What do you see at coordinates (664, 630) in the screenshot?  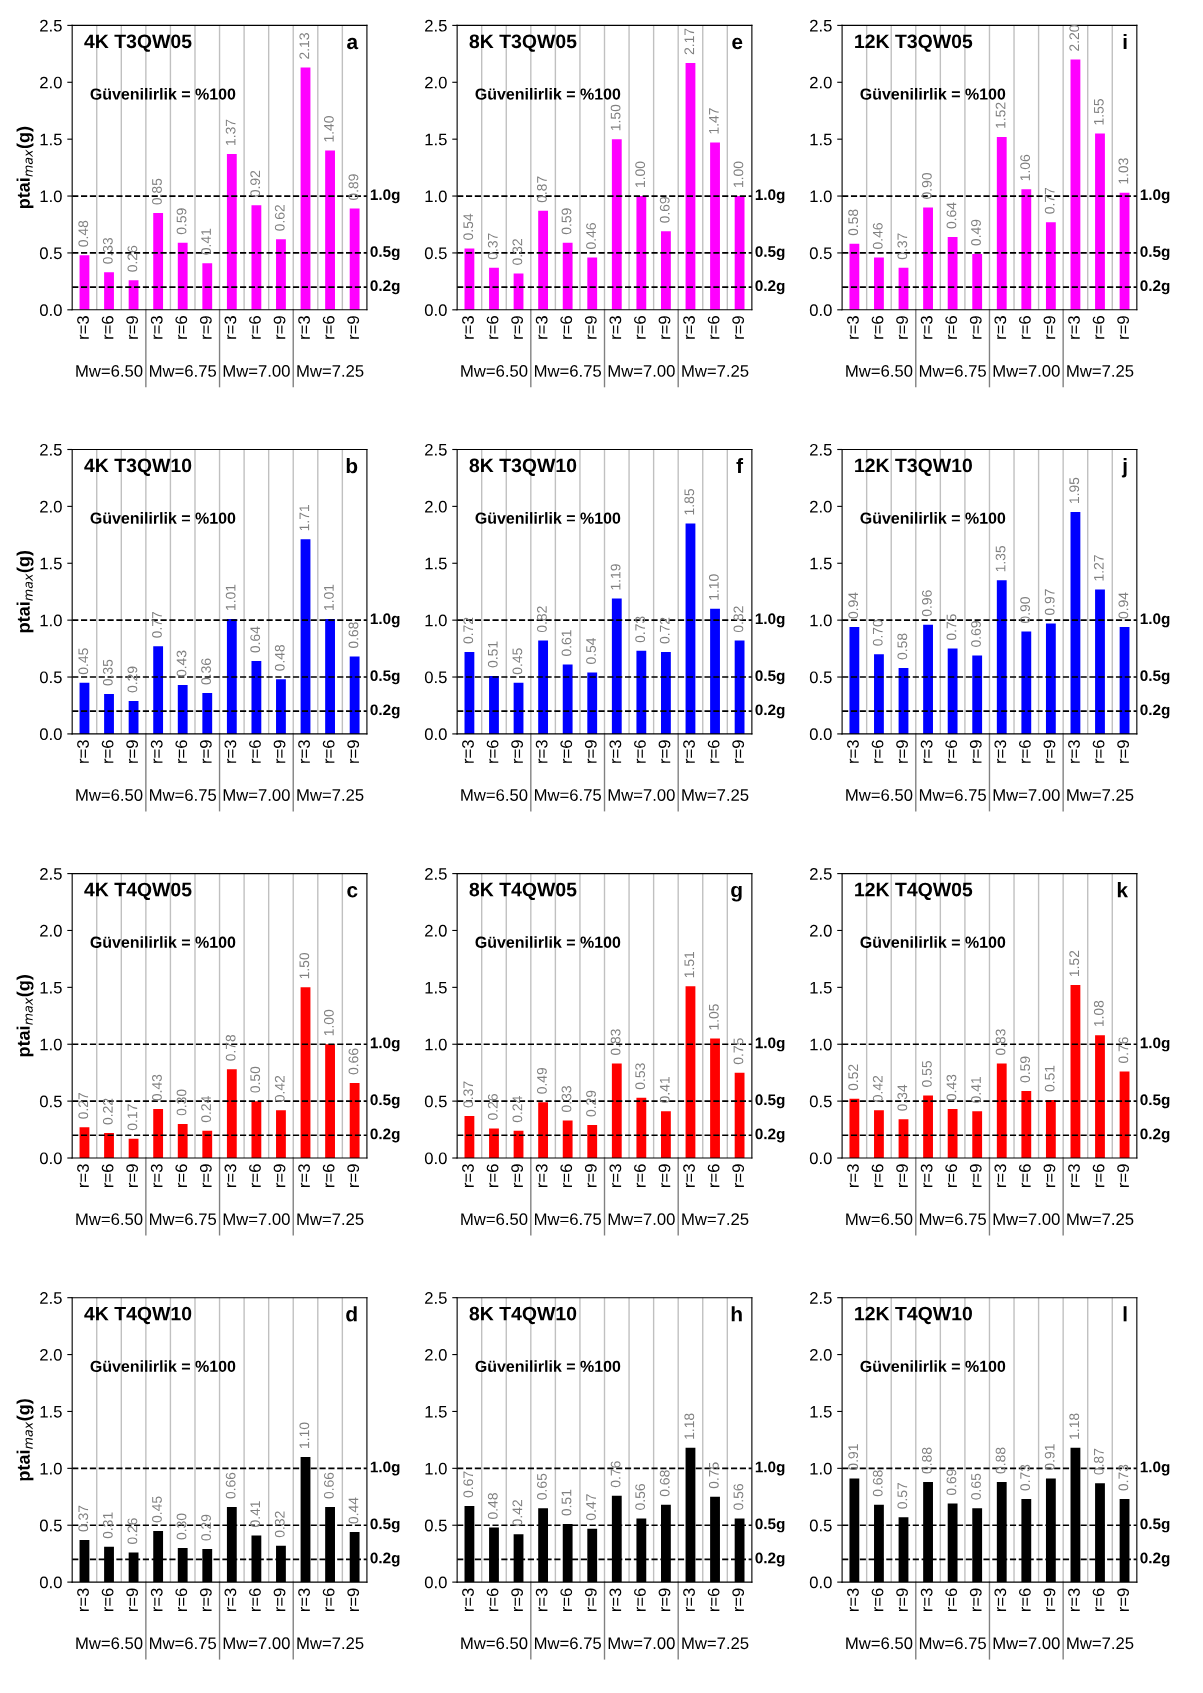 I see `data-label: 0.72` at bounding box center [664, 630].